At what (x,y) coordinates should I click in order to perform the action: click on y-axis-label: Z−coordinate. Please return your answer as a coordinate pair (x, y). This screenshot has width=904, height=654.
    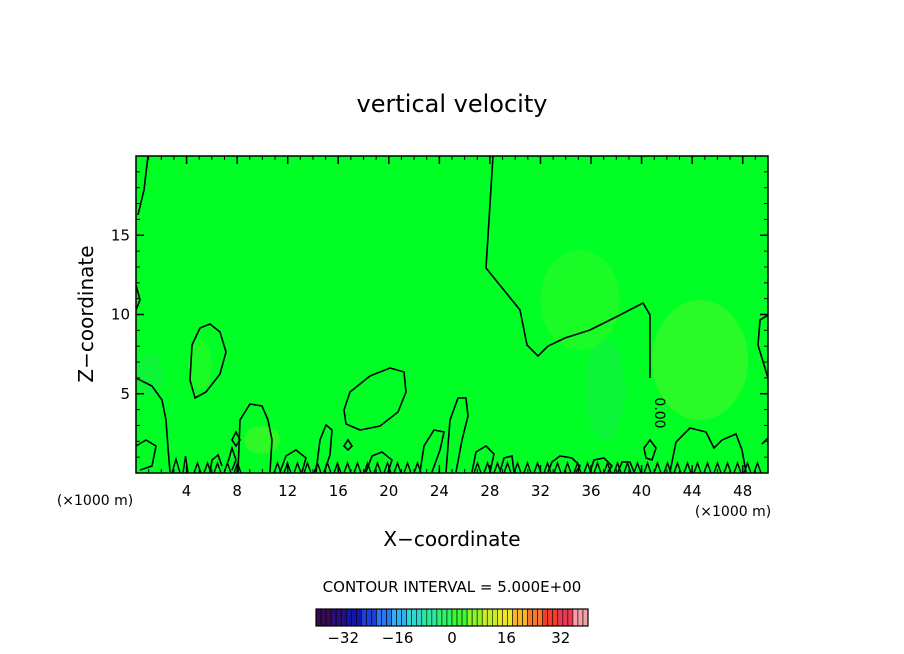
    Looking at the image, I should click on (86, 313).